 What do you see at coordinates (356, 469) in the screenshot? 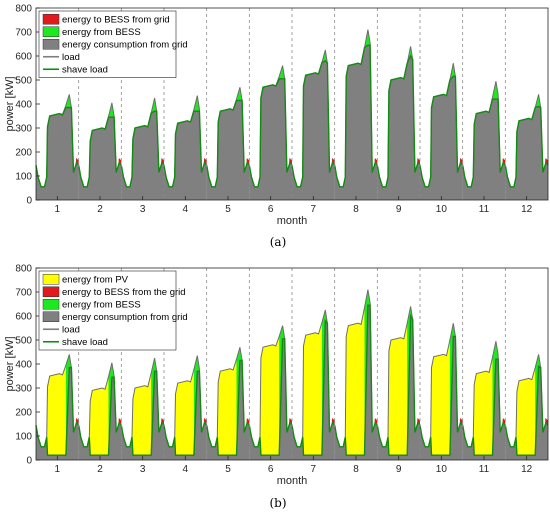
I see `x-tick-label: 8` at bounding box center [356, 469].